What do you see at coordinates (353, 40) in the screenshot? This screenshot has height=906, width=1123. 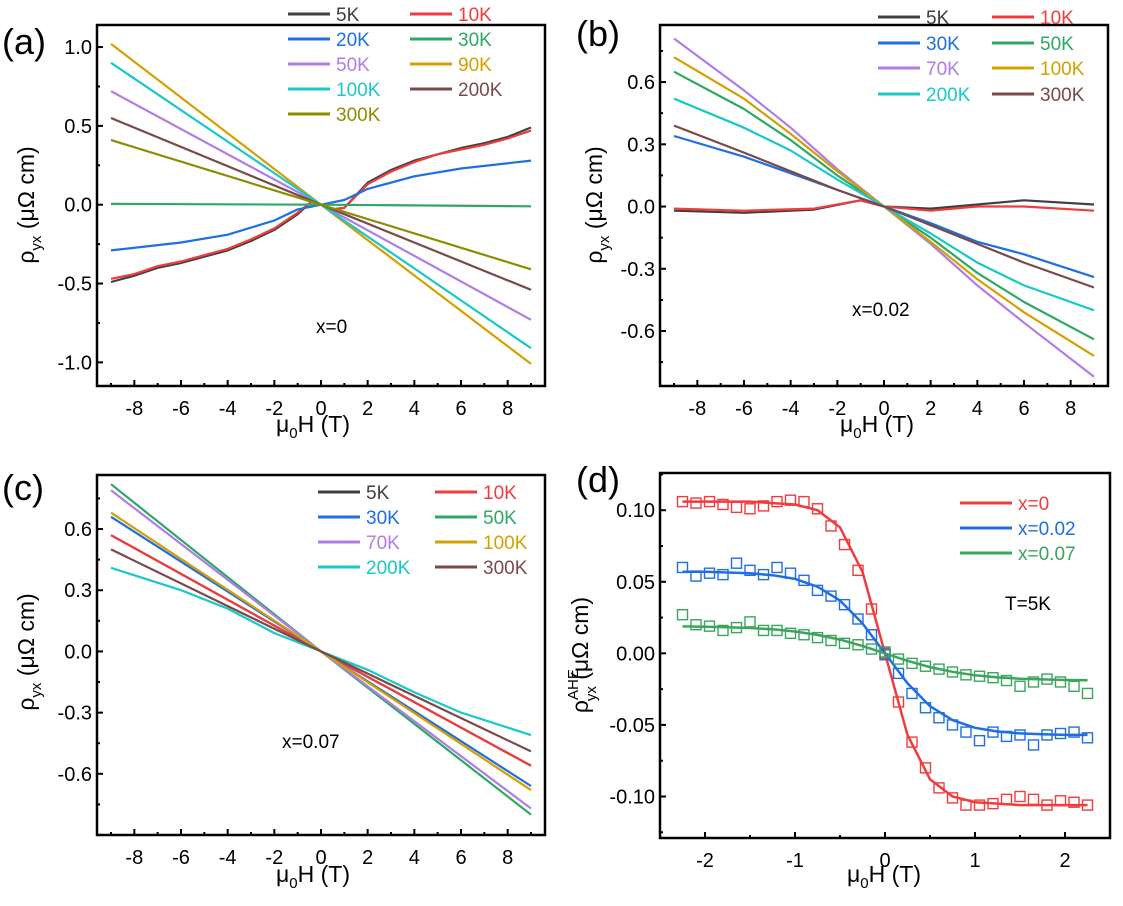 I see `legend-label: 20K` at bounding box center [353, 40].